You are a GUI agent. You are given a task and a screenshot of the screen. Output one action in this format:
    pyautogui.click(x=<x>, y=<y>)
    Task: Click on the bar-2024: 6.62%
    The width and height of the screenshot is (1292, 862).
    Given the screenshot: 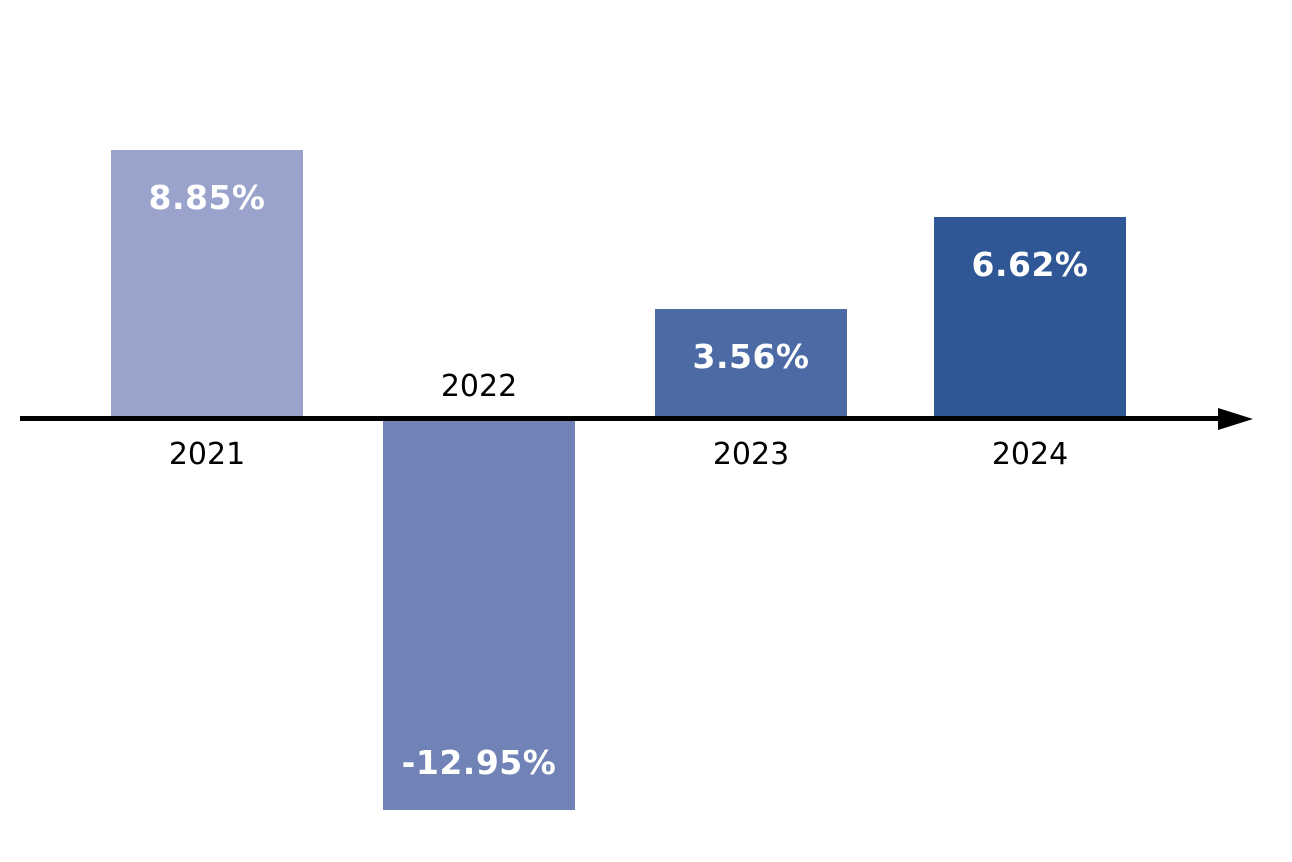 What is the action you would take?
    pyautogui.click(x=1030, y=316)
    